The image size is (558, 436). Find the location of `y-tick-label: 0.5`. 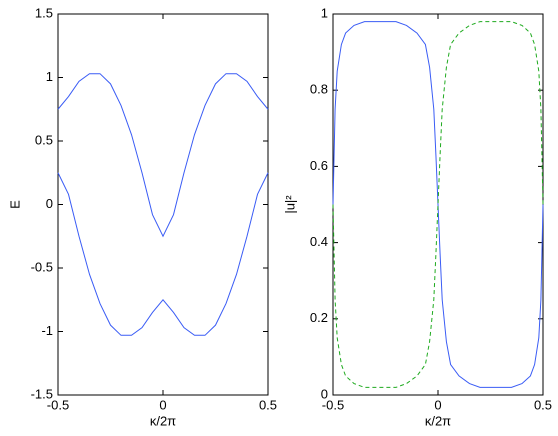

y-tick-label: 0.5 is located at coordinates (44, 139).